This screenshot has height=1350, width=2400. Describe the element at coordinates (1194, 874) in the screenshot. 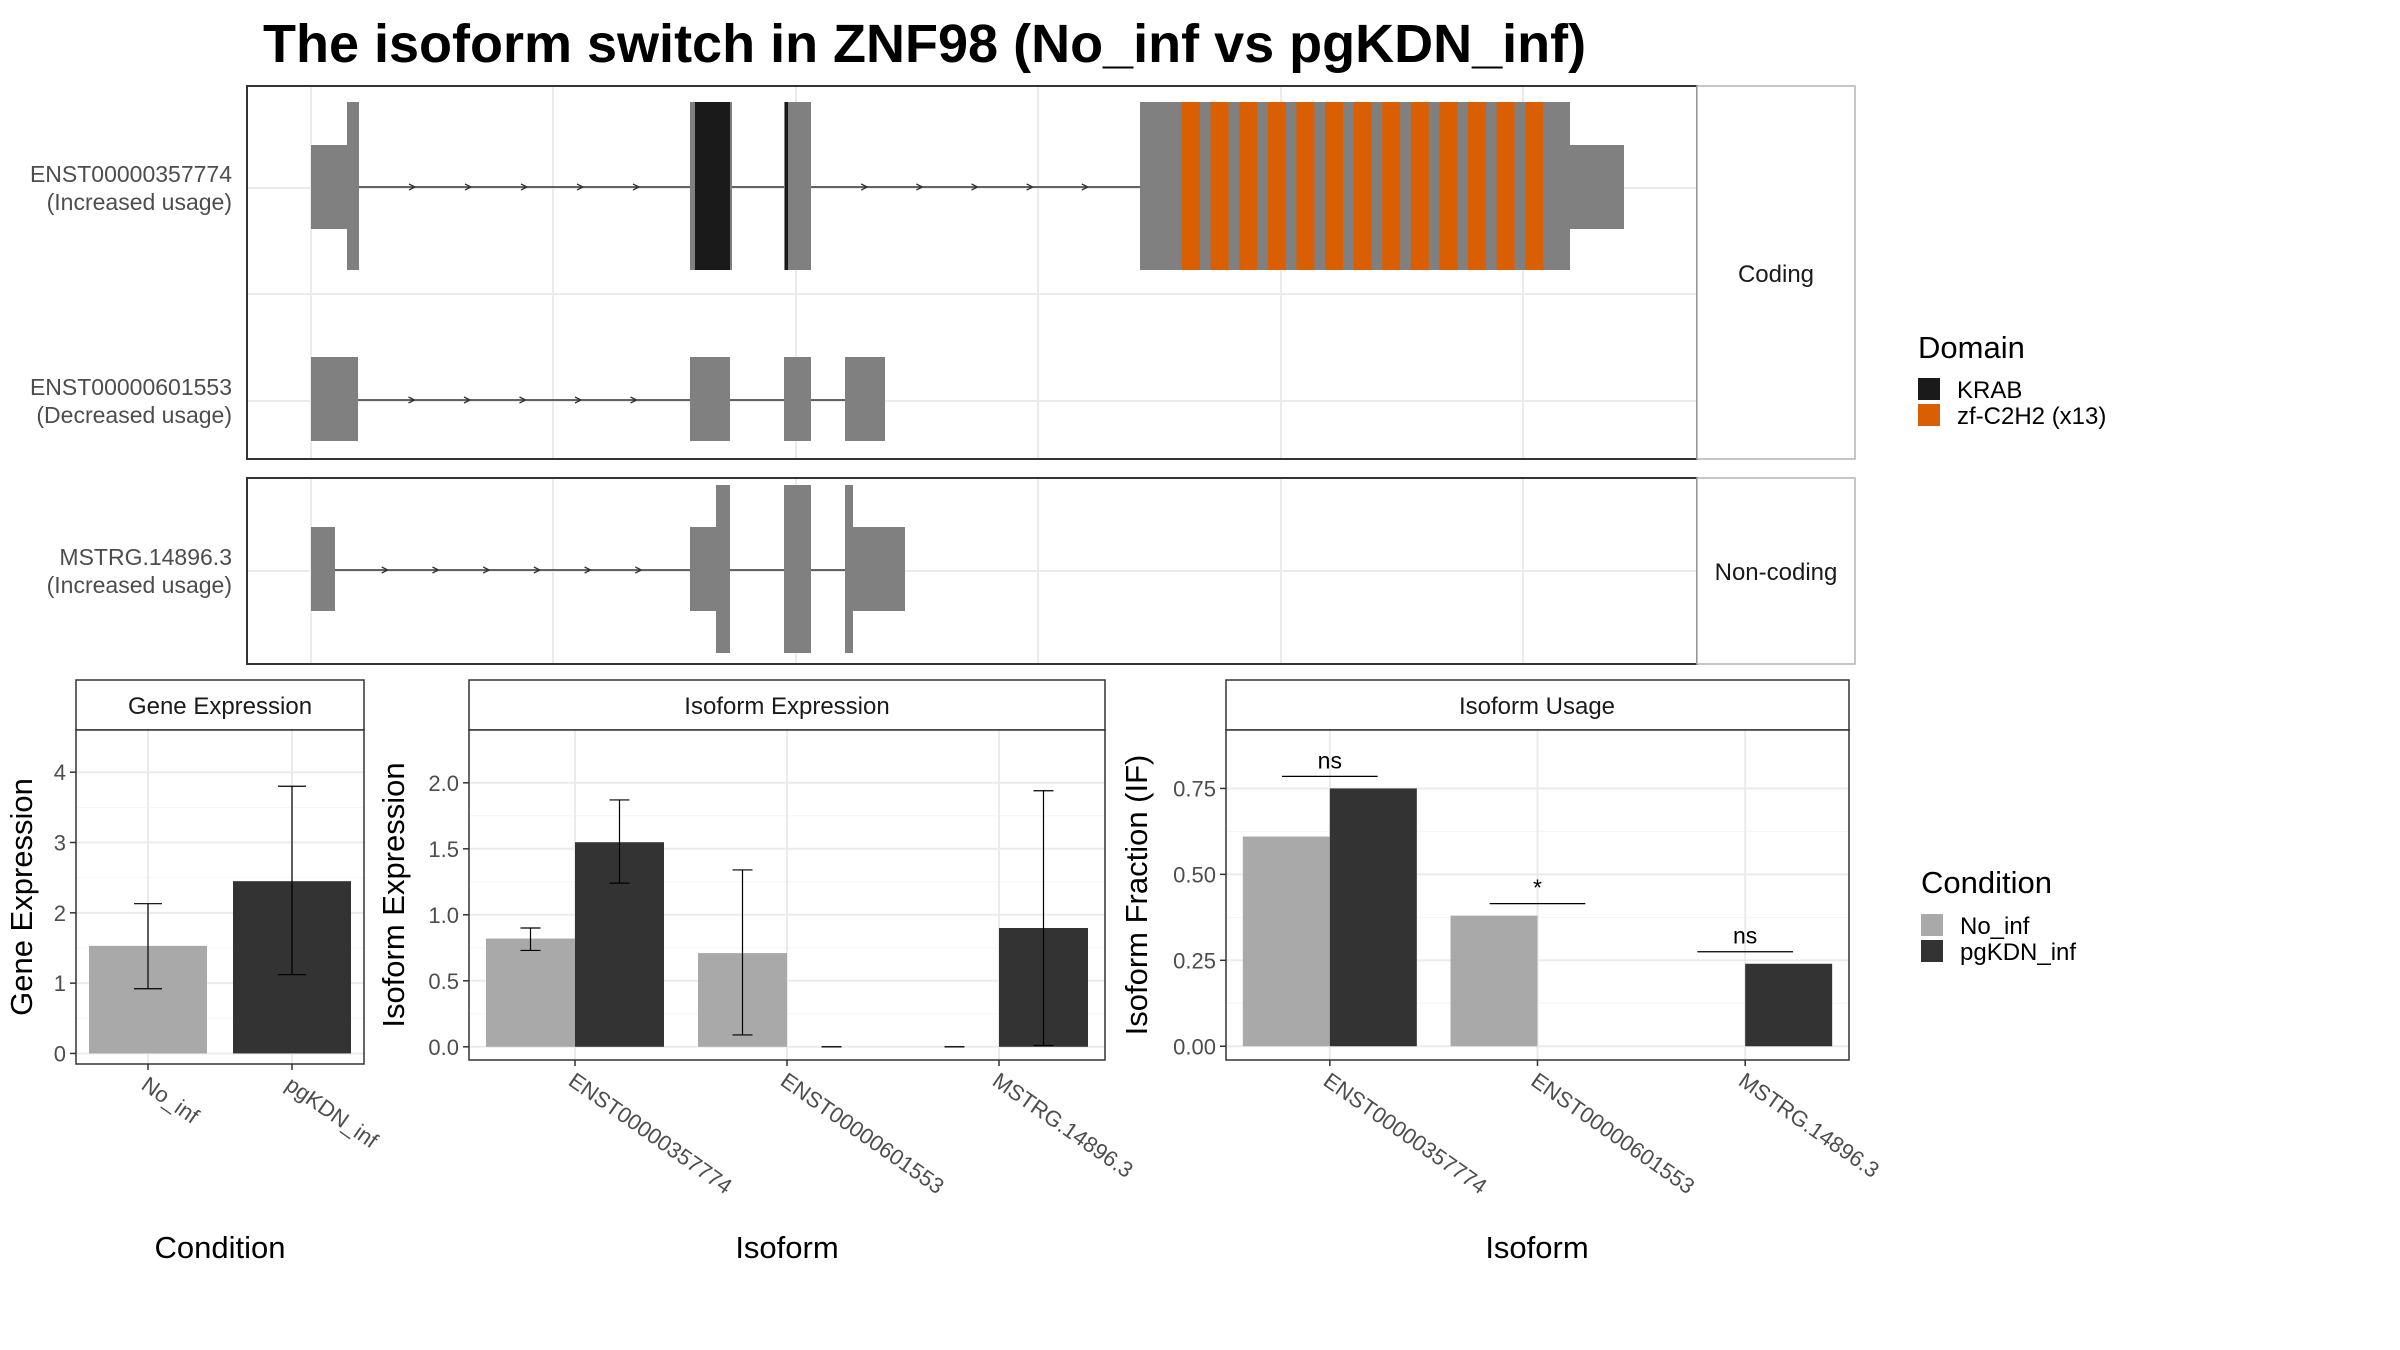

I see `y-tick-label: 0.50` at that location.